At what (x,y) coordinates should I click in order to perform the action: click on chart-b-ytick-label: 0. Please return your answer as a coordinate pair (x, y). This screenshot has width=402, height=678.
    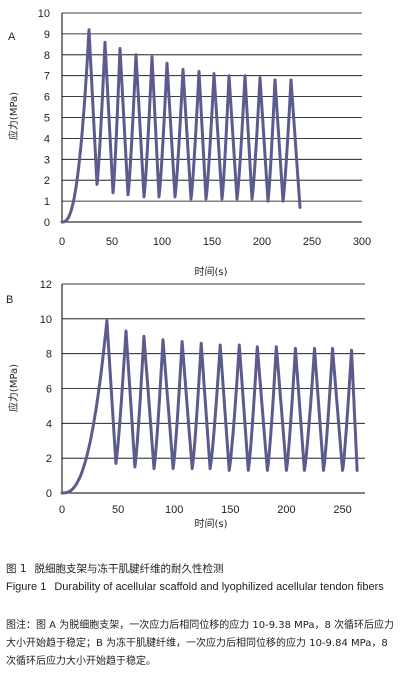
    Looking at the image, I should click on (49, 494).